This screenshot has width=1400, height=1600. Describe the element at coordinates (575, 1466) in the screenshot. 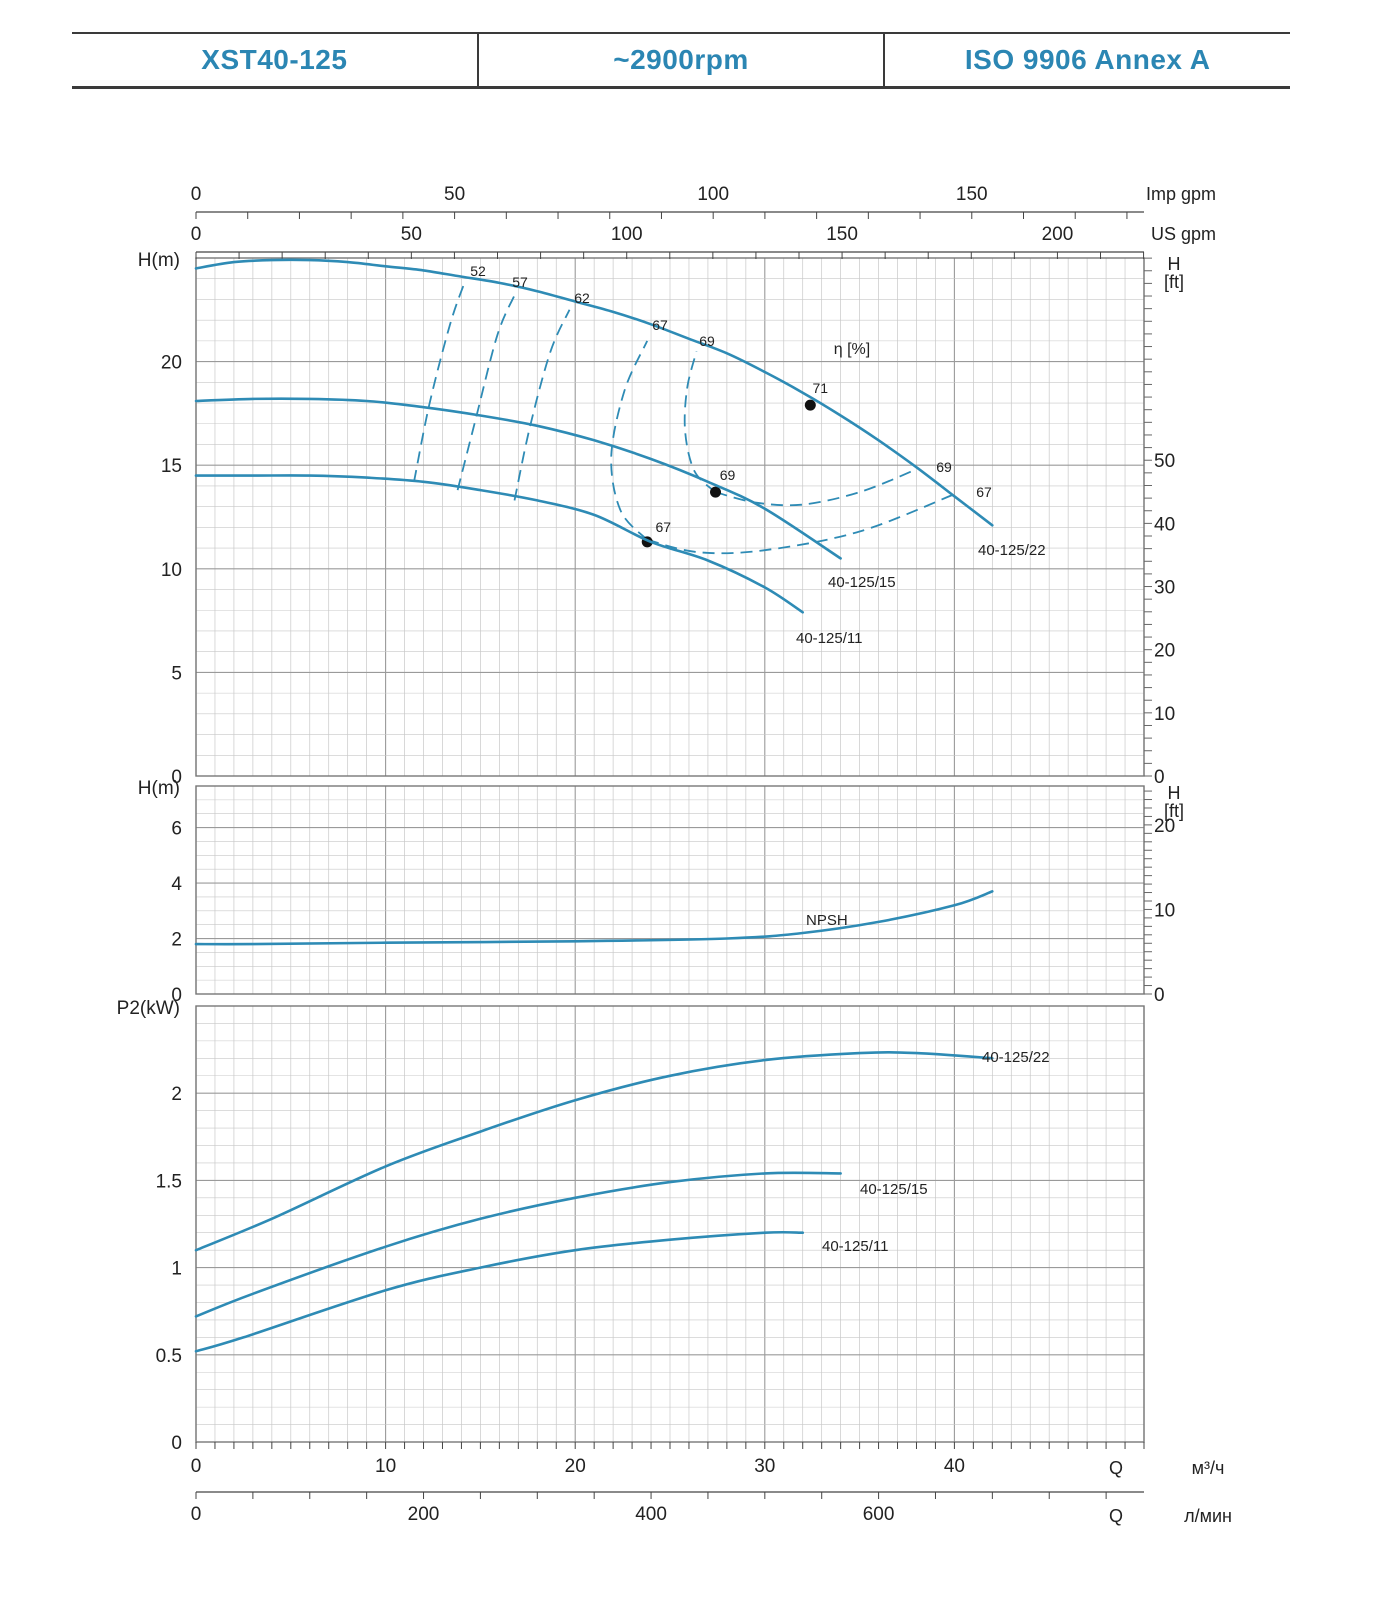

I see `m3h-tick-label: 20` at that location.